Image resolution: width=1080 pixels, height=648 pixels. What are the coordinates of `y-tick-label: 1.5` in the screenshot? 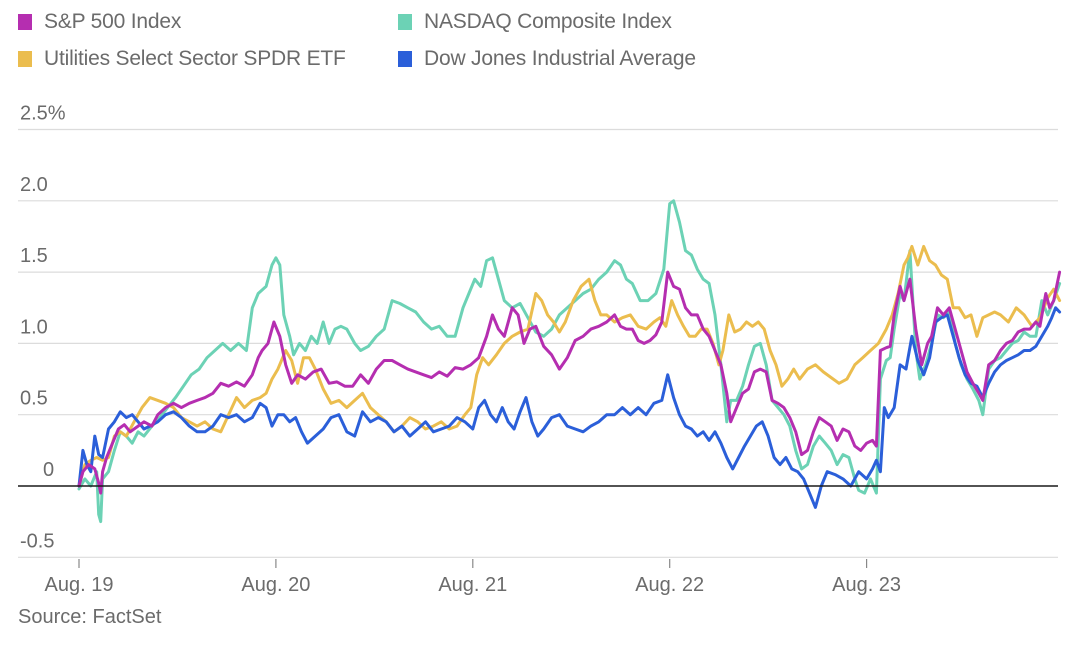 It's located at (34, 256).